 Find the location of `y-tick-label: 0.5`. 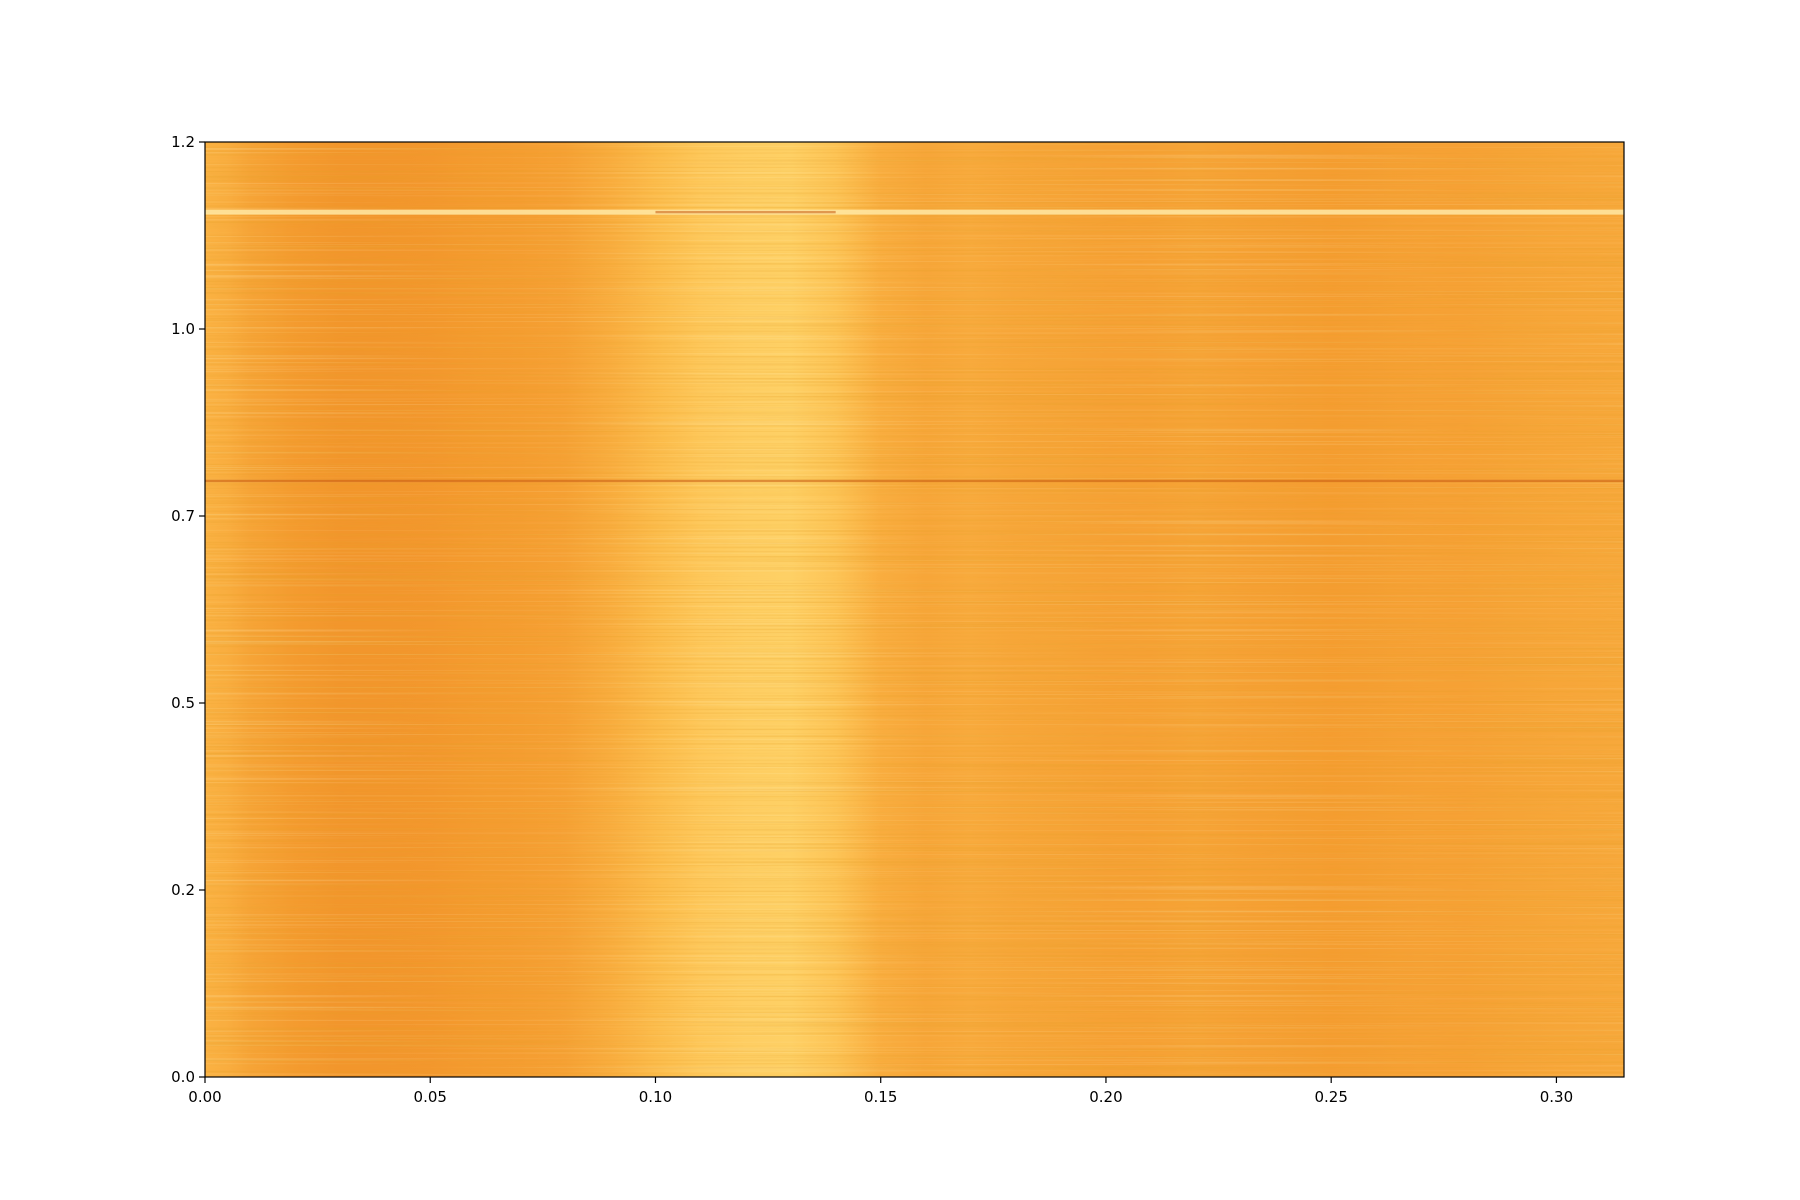

y-tick-label: 0.5 is located at coordinates (183, 703).